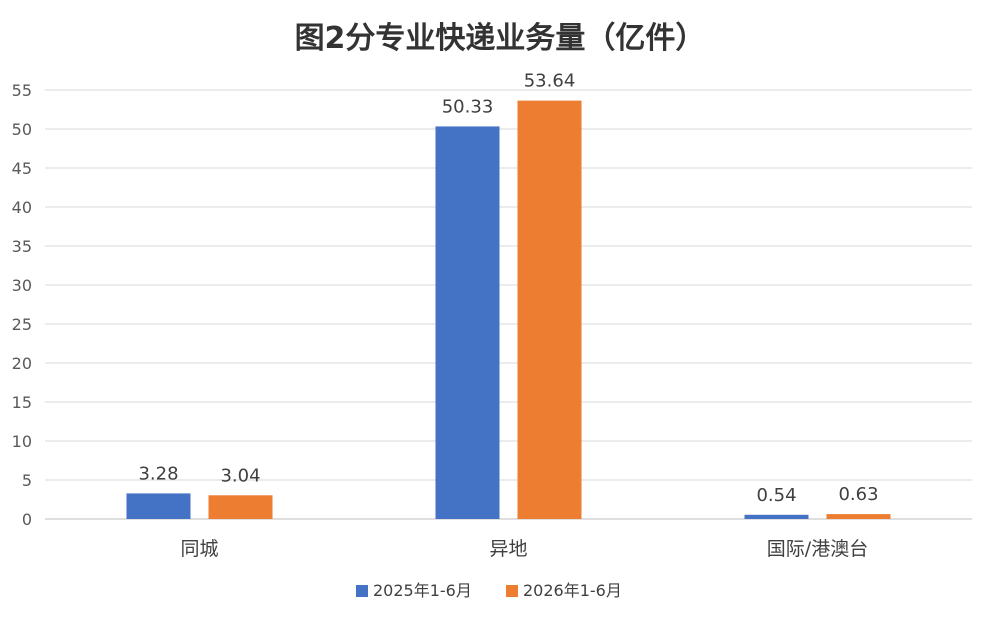 This screenshot has height=626, width=1000. Describe the element at coordinates (22, 168) in the screenshot. I see `y-tick-label: 45` at that location.